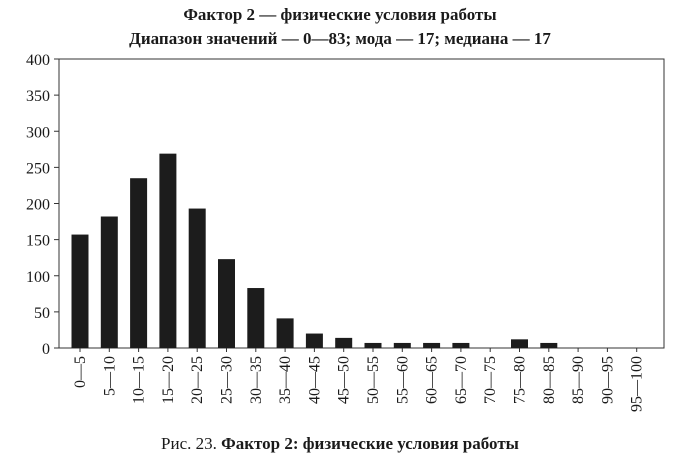  What do you see at coordinates (578, 380) in the screenshot?
I see `x-tick-label: 85—90` at bounding box center [578, 380].